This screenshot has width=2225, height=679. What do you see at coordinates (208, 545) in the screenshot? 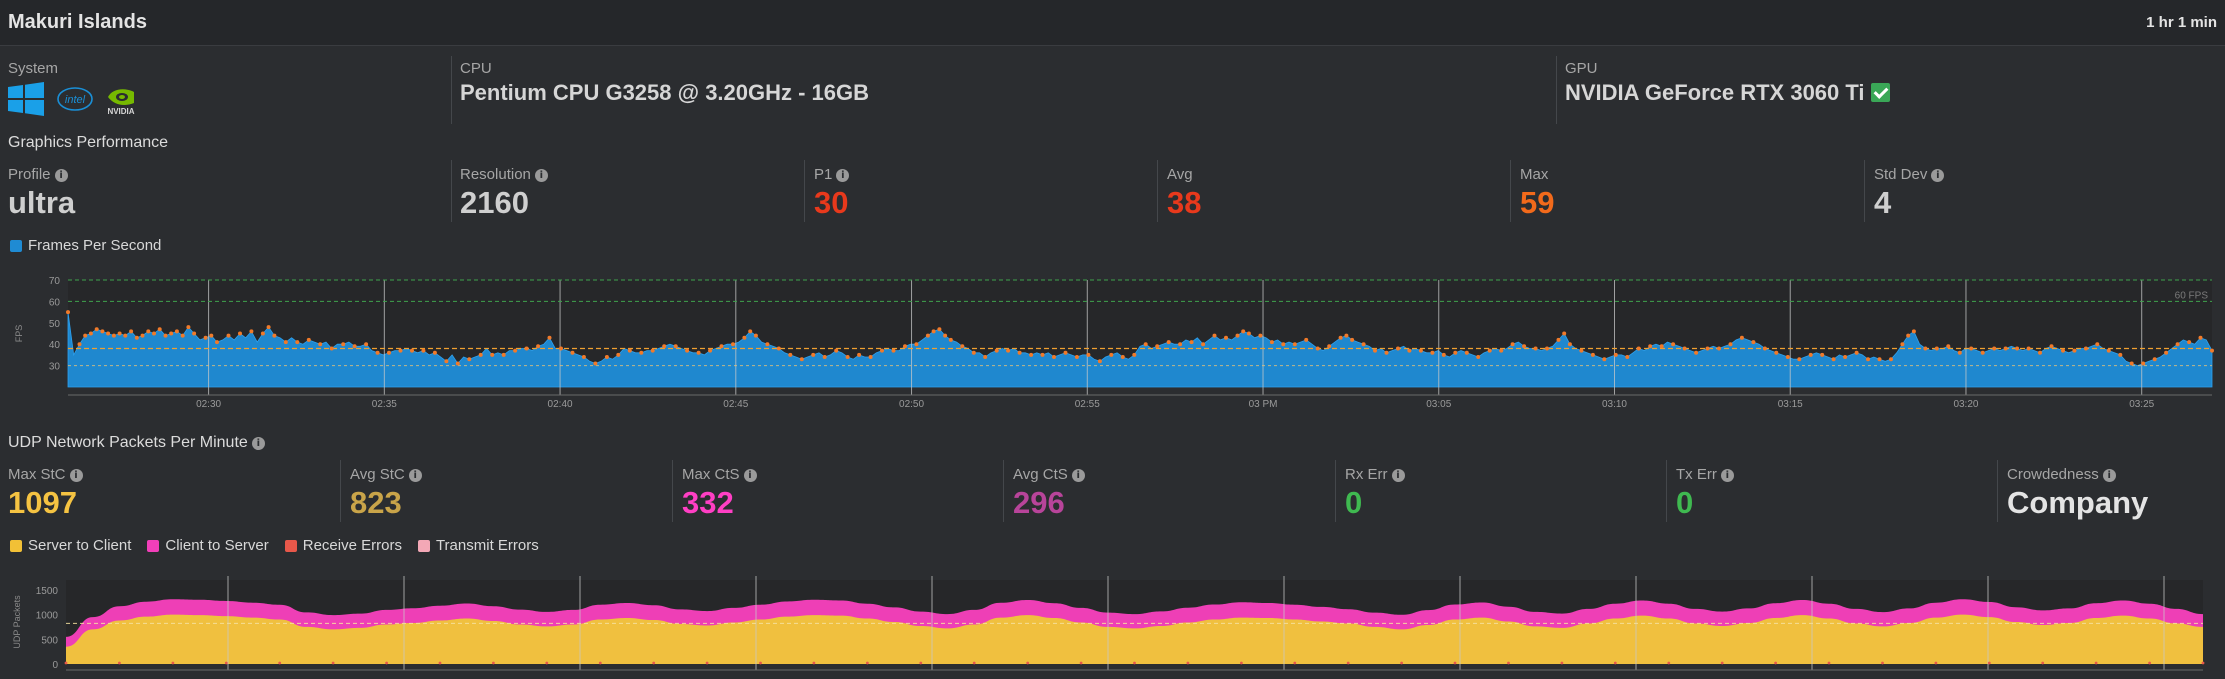
I see `legend-item-client-to-server: Client to Server` at bounding box center [208, 545].